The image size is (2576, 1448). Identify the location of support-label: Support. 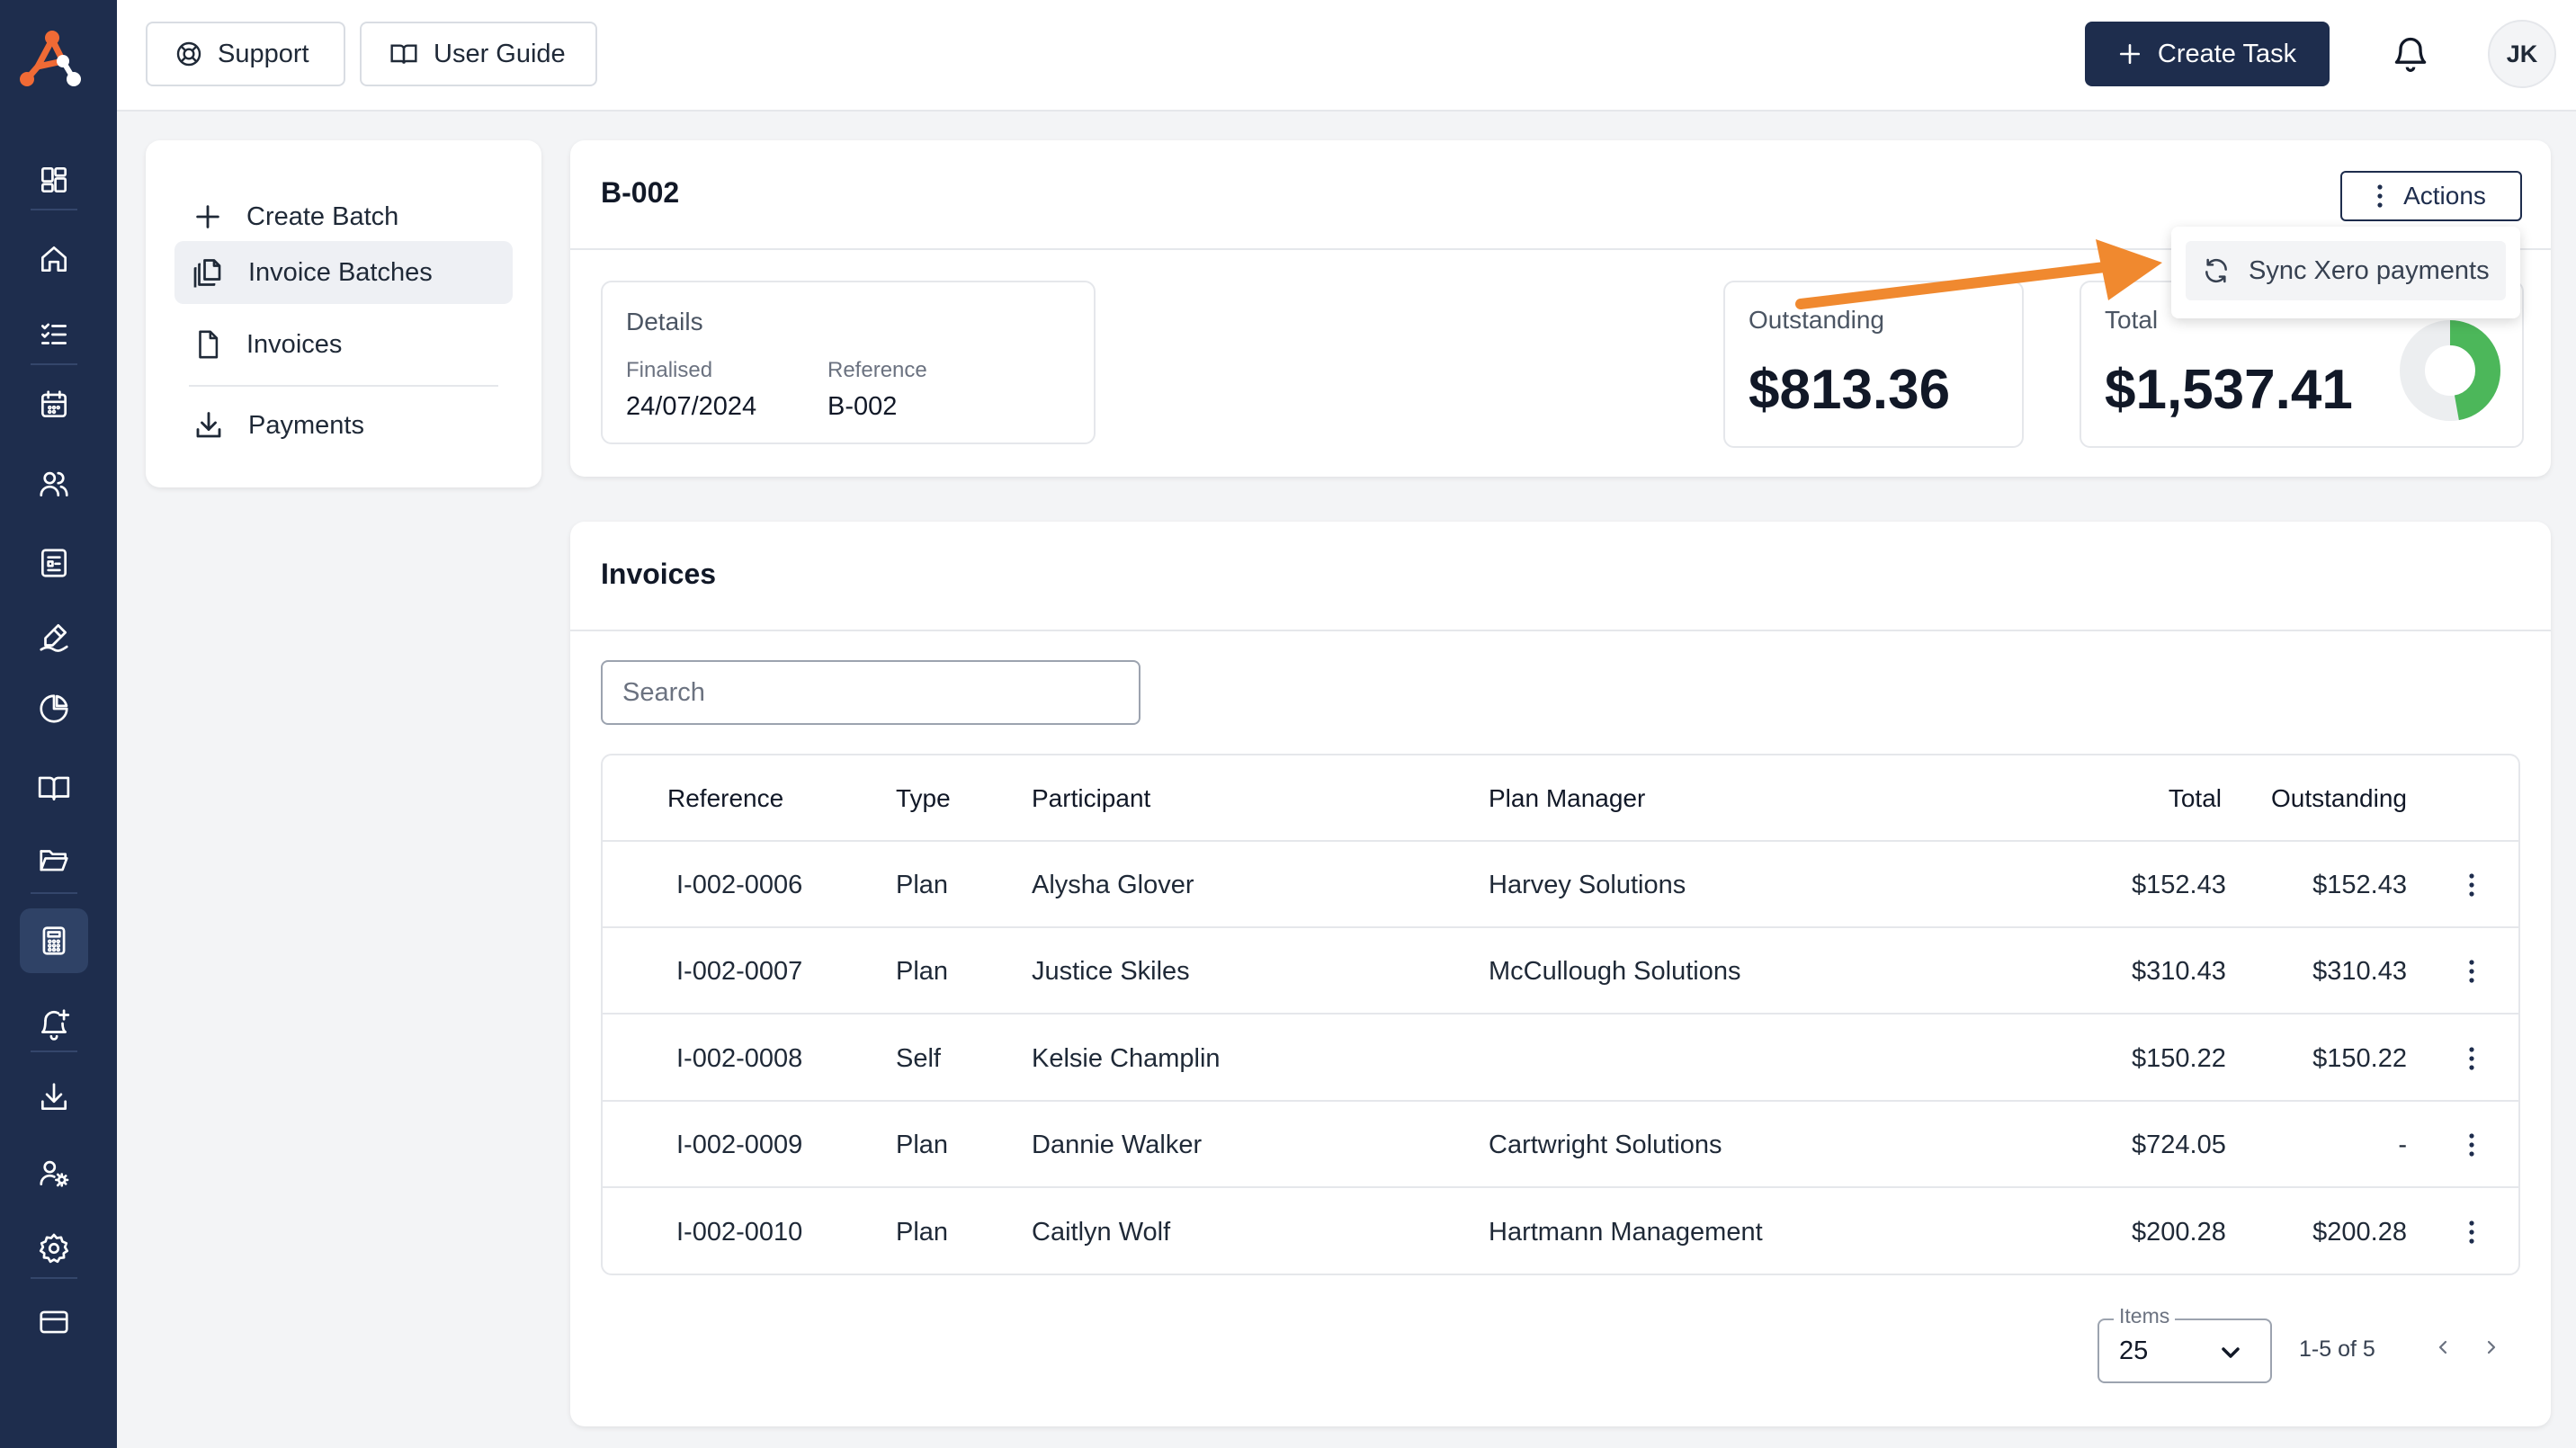
(263, 53).